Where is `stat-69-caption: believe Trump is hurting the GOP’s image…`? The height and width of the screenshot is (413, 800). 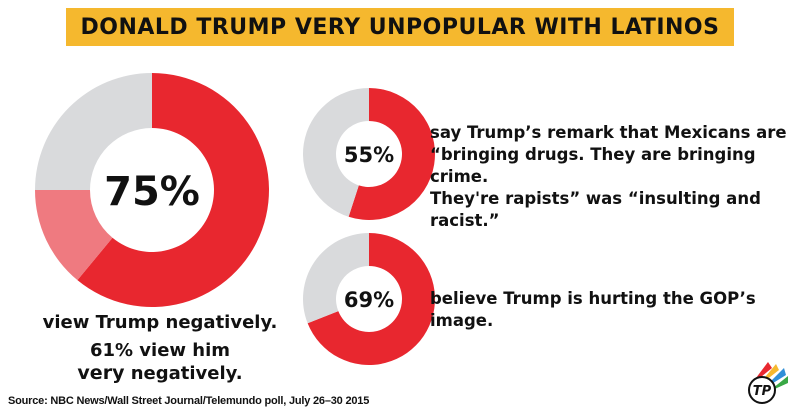
stat-69-caption: believe Trump is hurting the GOP’s image… is located at coordinates (610, 310).